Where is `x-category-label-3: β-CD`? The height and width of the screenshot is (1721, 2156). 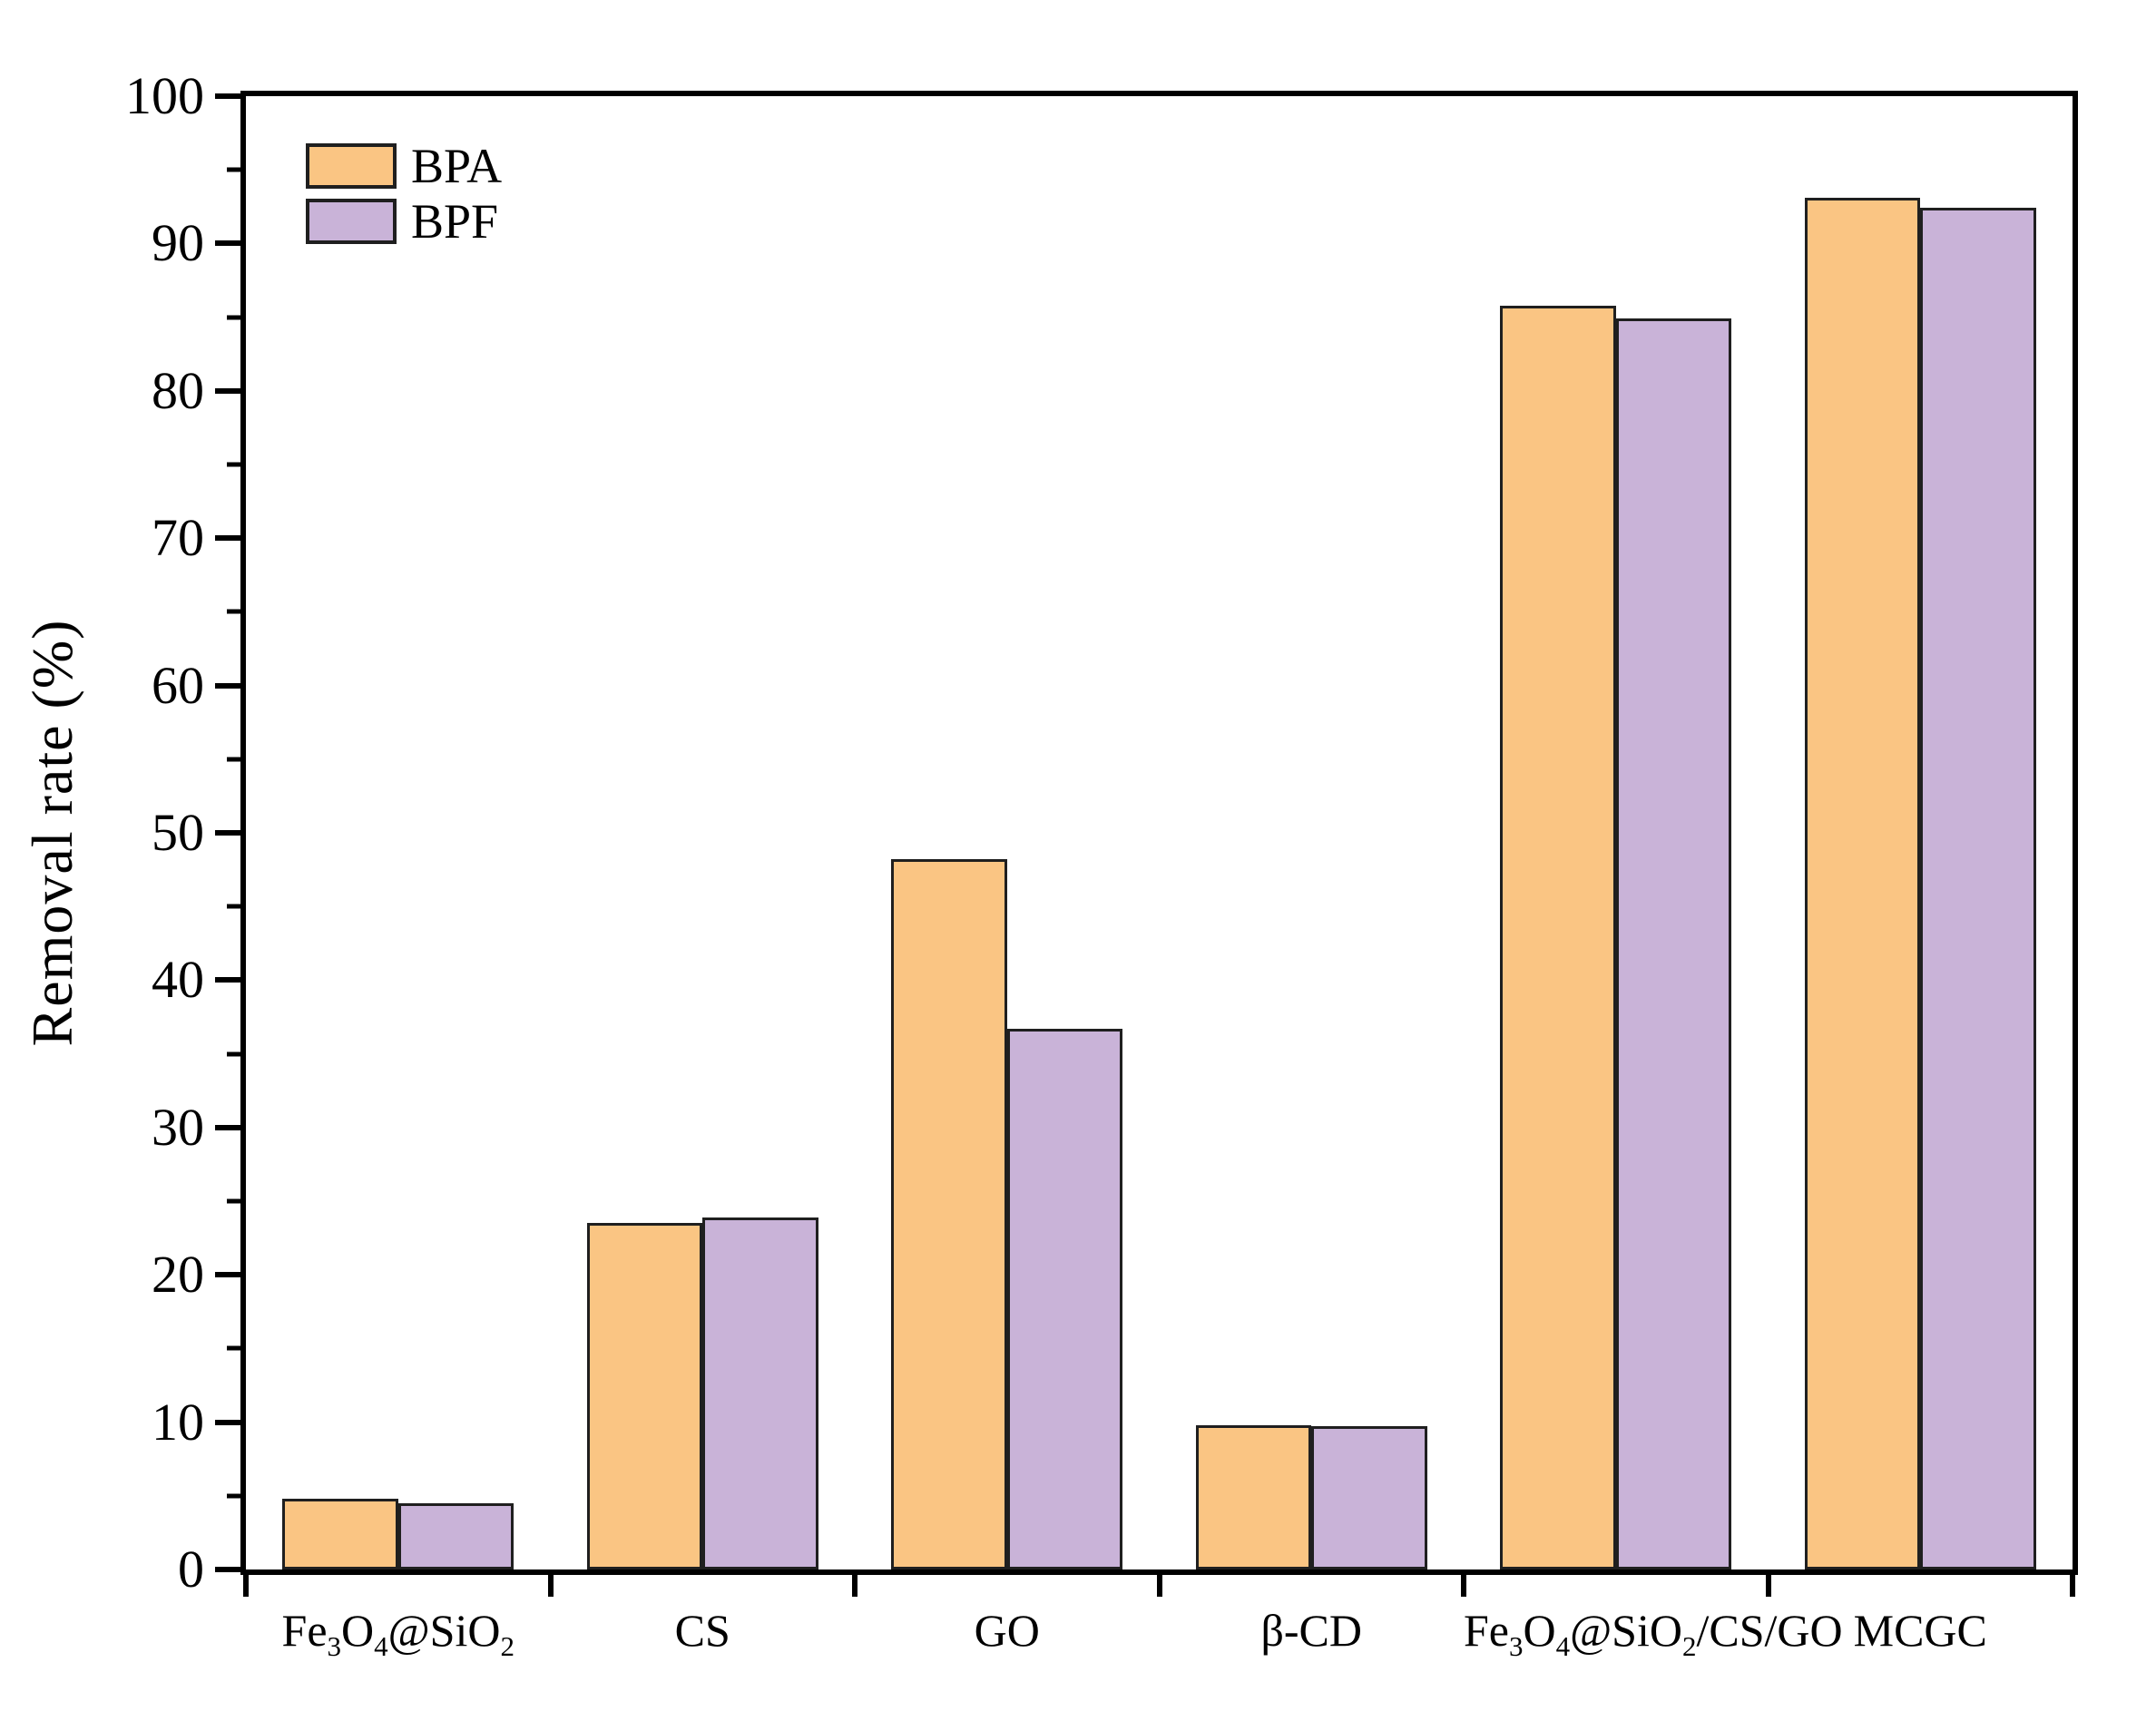
x-category-label-3: β-CD is located at coordinates (1311, 1630).